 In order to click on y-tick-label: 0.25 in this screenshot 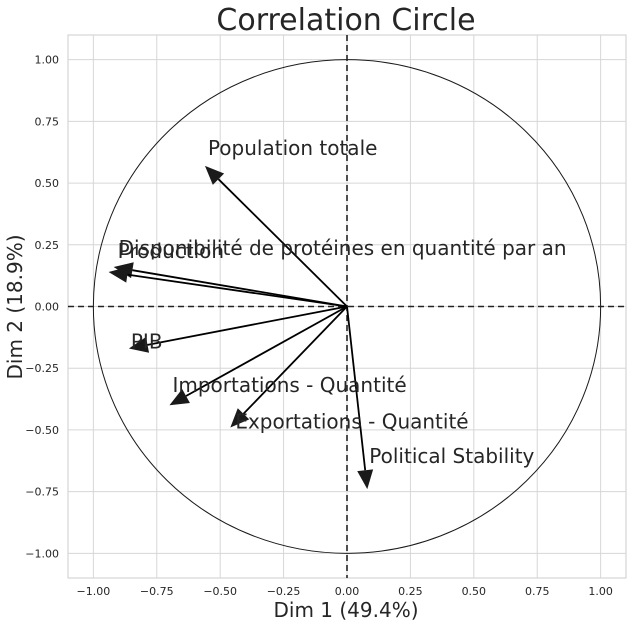, I will do `click(47, 245)`.